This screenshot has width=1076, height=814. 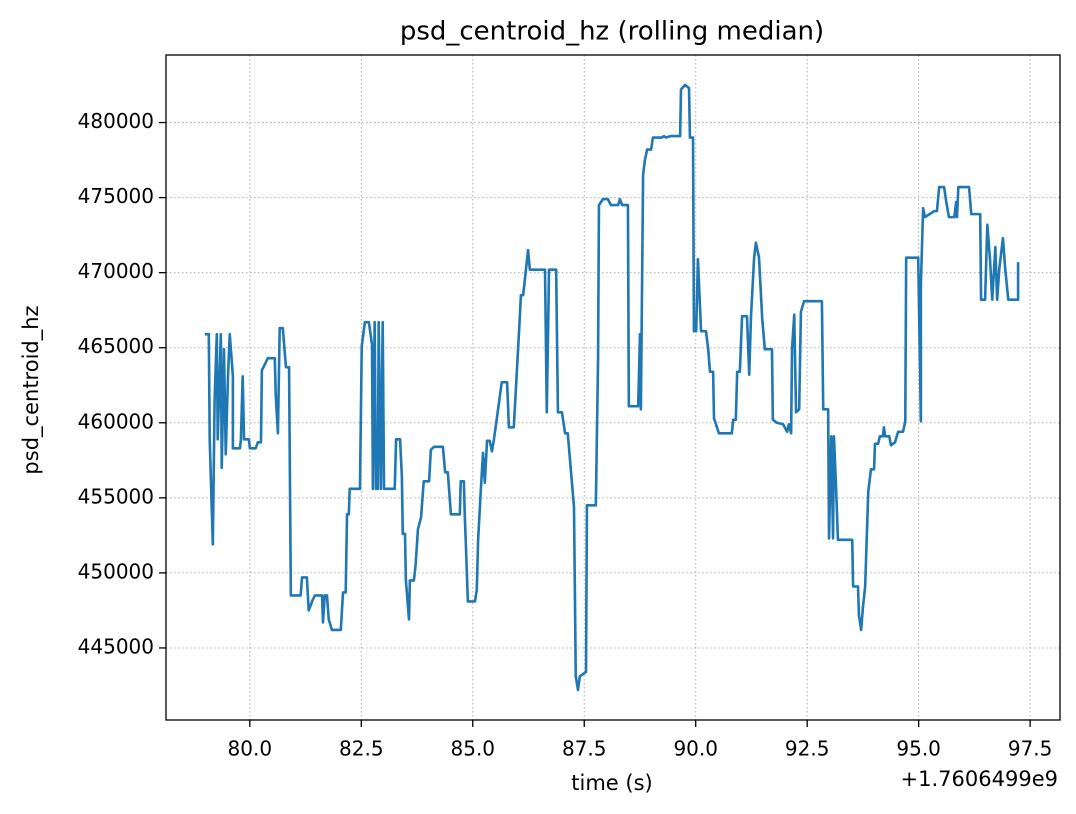 What do you see at coordinates (695, 749) in the screenshot?
I see `x-tick-label: 90.0` at bounding box center [695, 749].